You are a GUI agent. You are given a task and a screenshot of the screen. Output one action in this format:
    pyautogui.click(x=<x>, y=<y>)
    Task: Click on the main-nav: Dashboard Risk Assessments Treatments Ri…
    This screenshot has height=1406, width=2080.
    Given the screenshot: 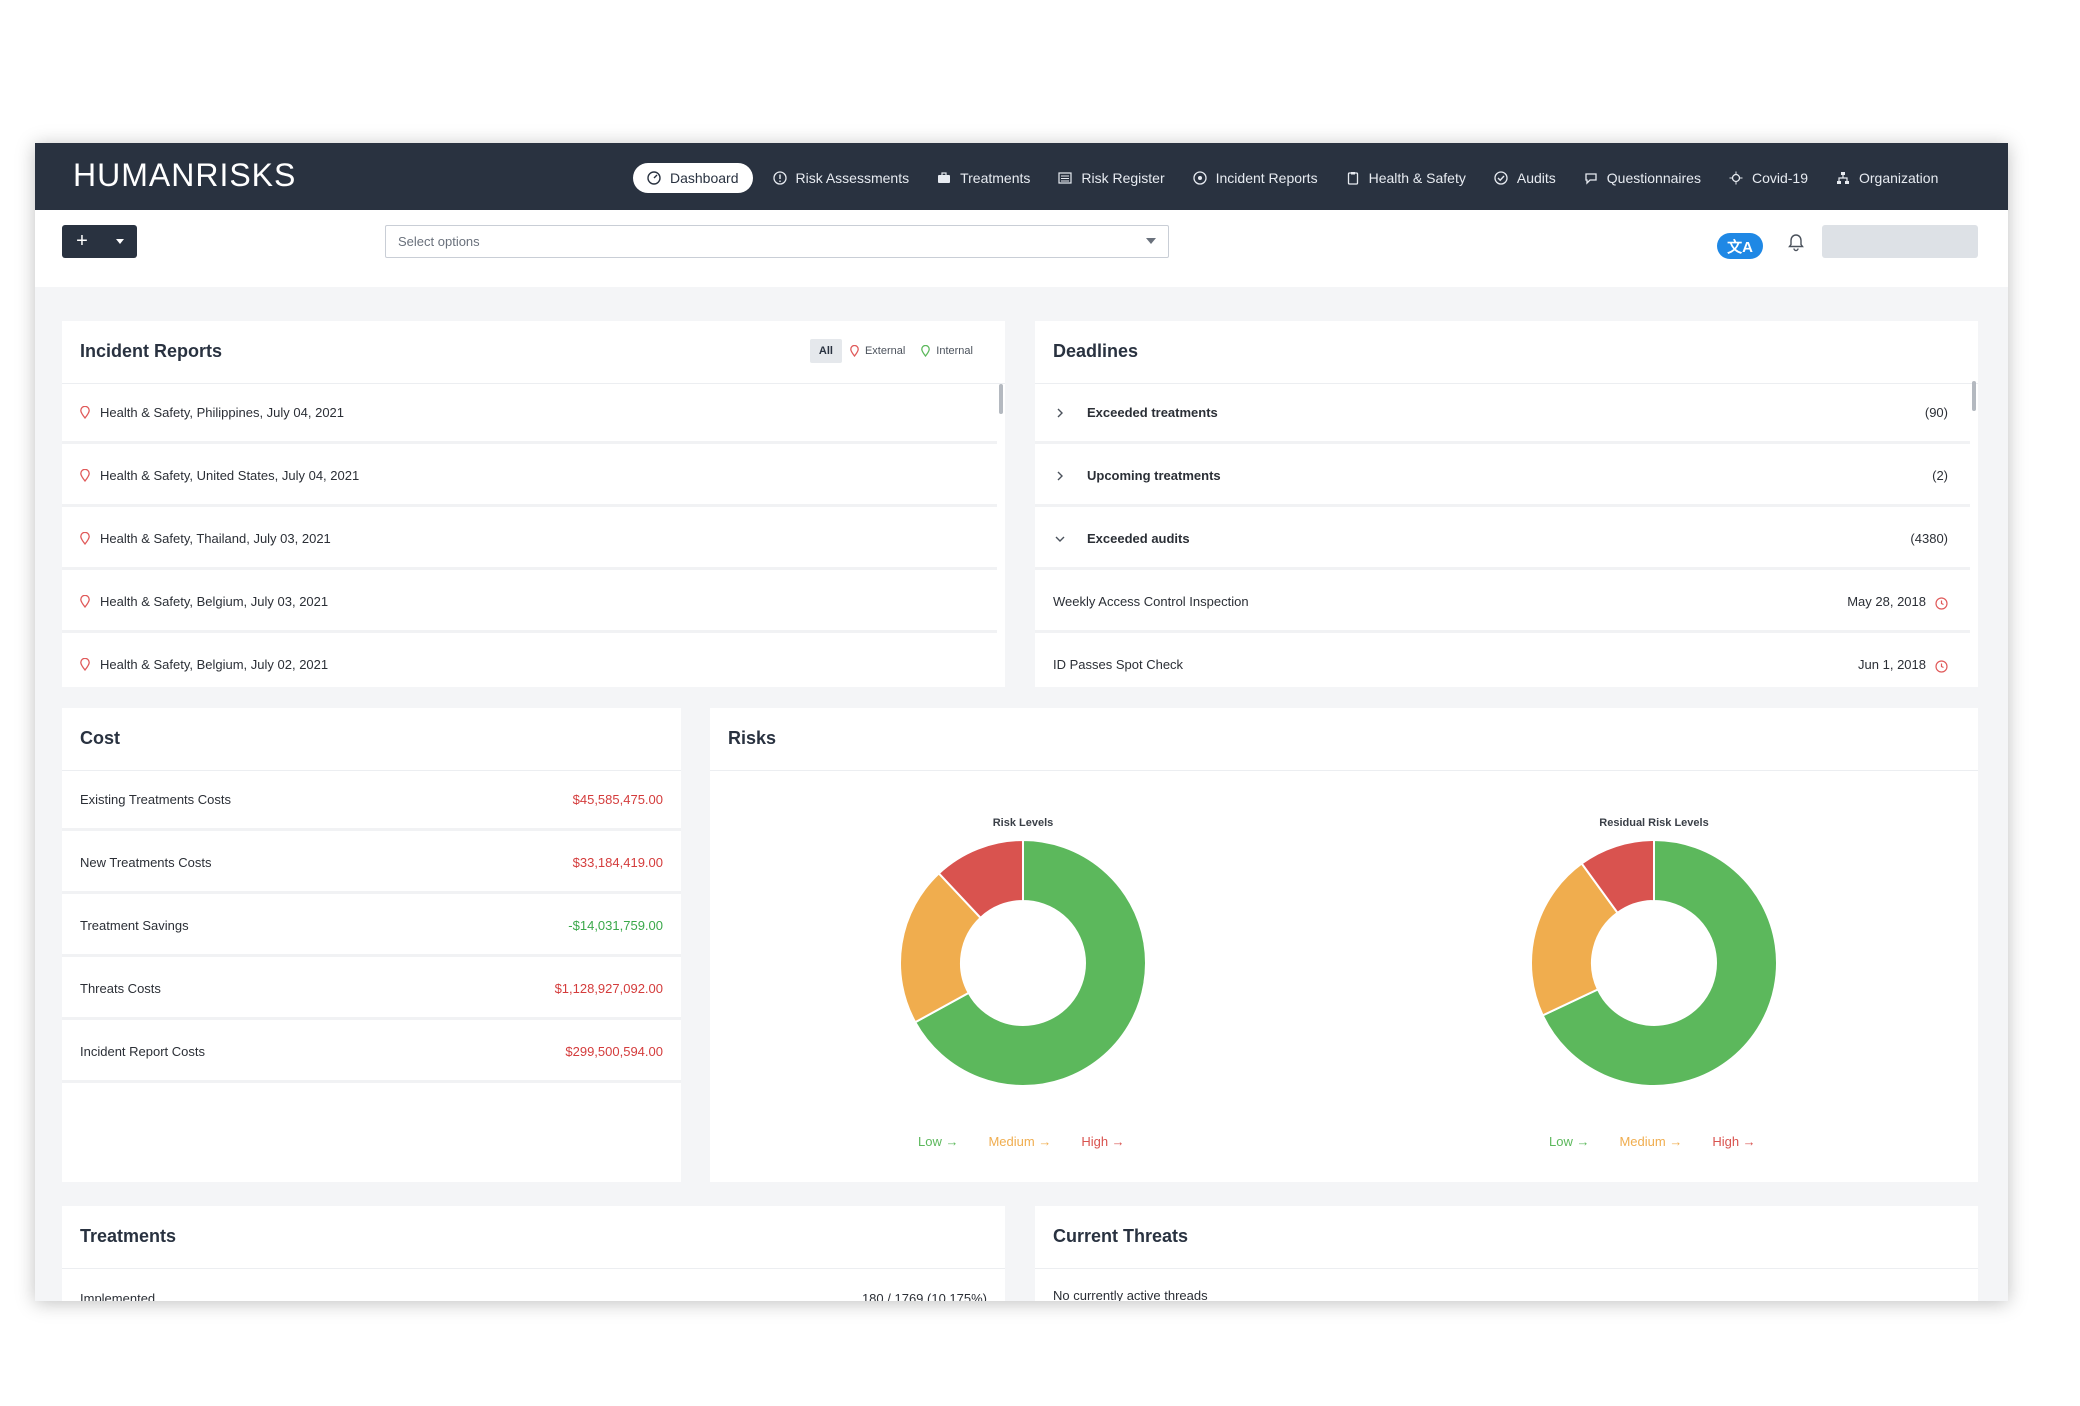 What is the action you would take?
    pyautogui.click(x=1292, y=178)
    